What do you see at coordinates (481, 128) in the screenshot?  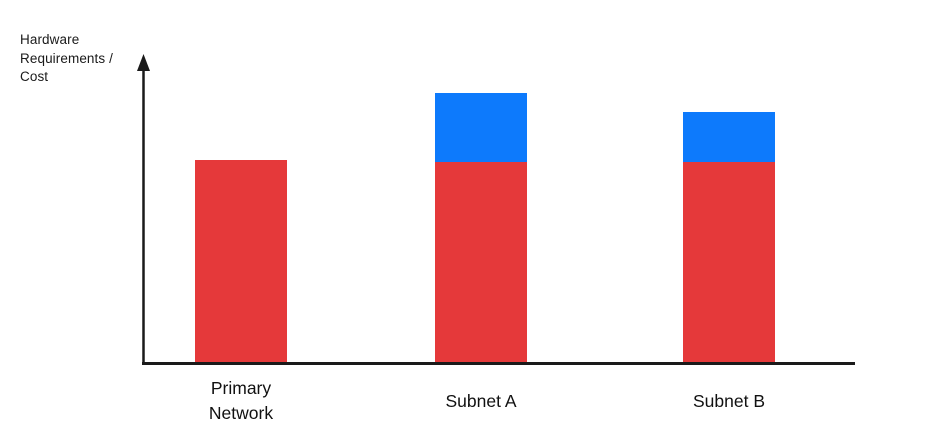 I see `bar-subnet-a-additional-requirement` at bounding box center [481, 128].